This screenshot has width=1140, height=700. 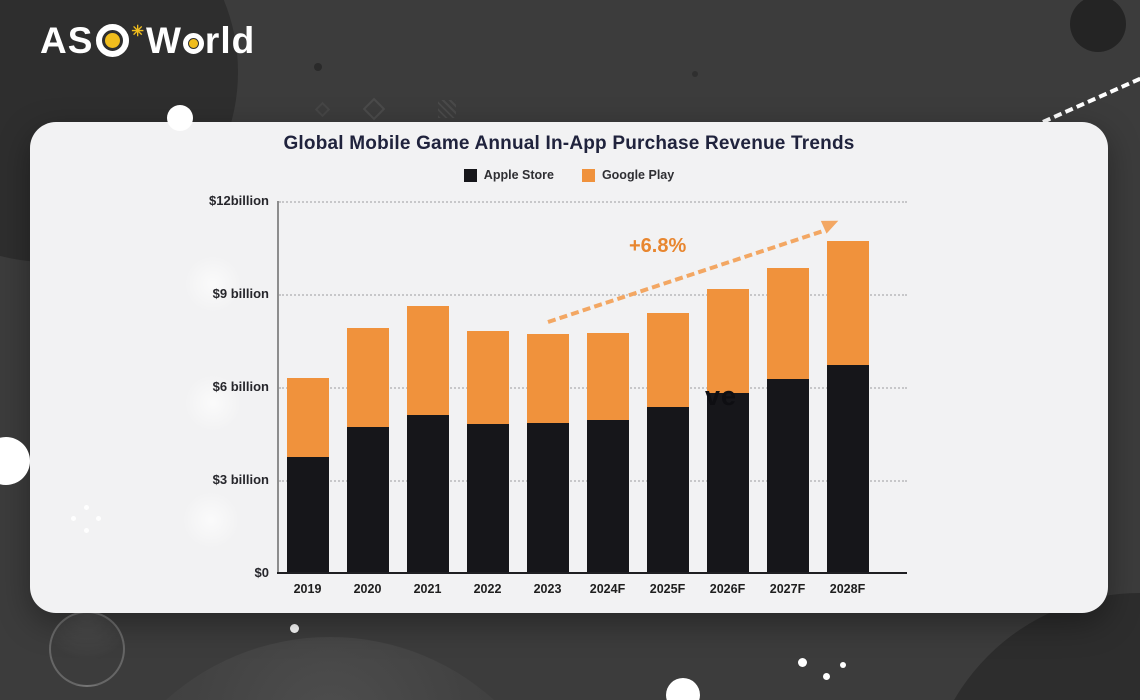 I want to click on x-tick-label-2025F: 2025F, so click(x=667, y=589).